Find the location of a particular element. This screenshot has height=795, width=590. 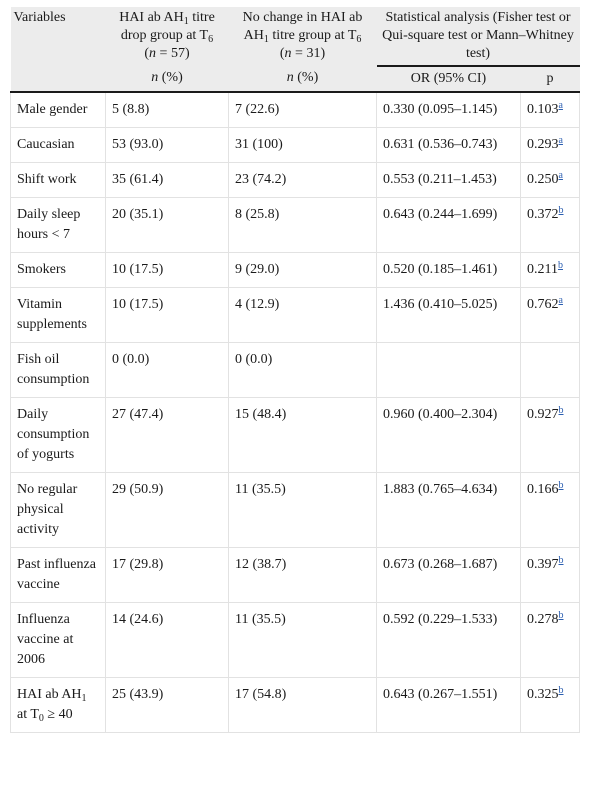

variable-cell: Influenza vaccine at 2006 is located at coordinates (58, 640).